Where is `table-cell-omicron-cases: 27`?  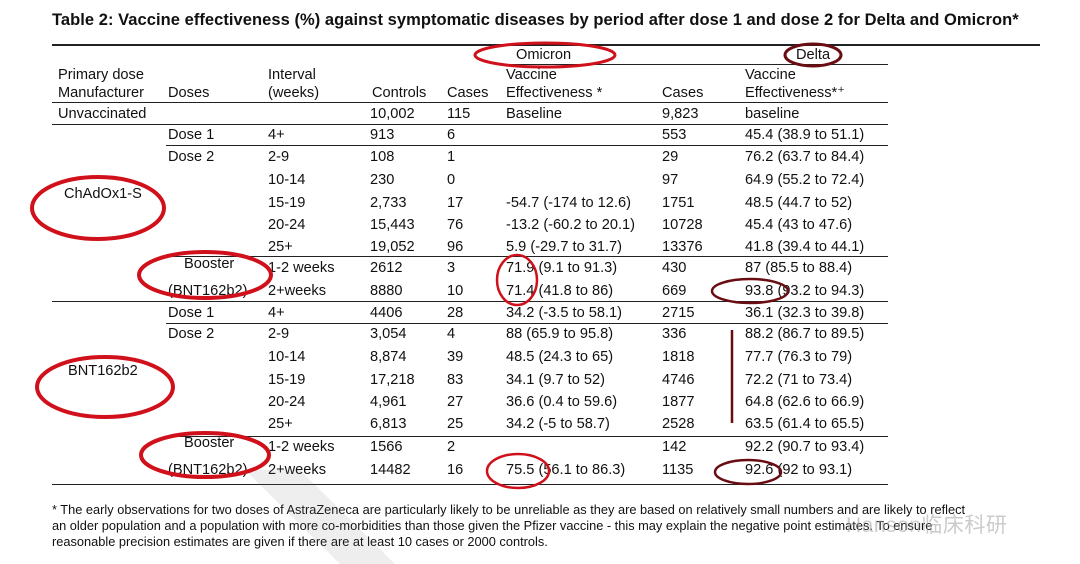 table-cell-omicron-cases: 27 is located at coordinates (455, 402).